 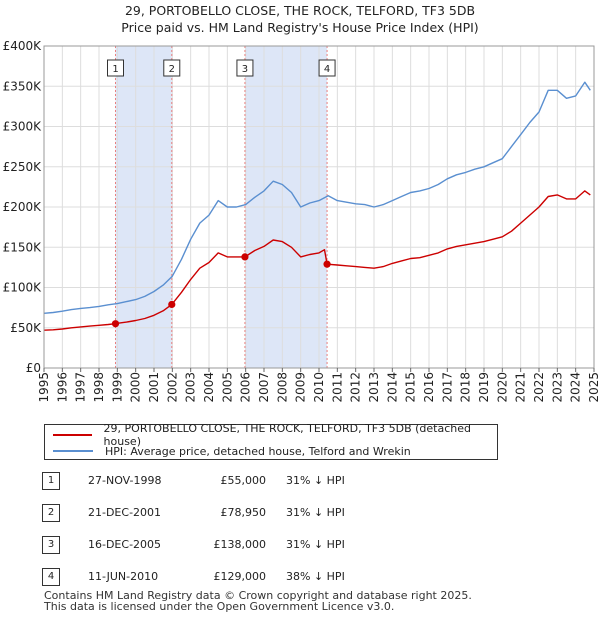 What do you see at coordinates (447, 387) in the screenshot?
I see `x-tick-label: 2017` at bounding box center [447, 387].